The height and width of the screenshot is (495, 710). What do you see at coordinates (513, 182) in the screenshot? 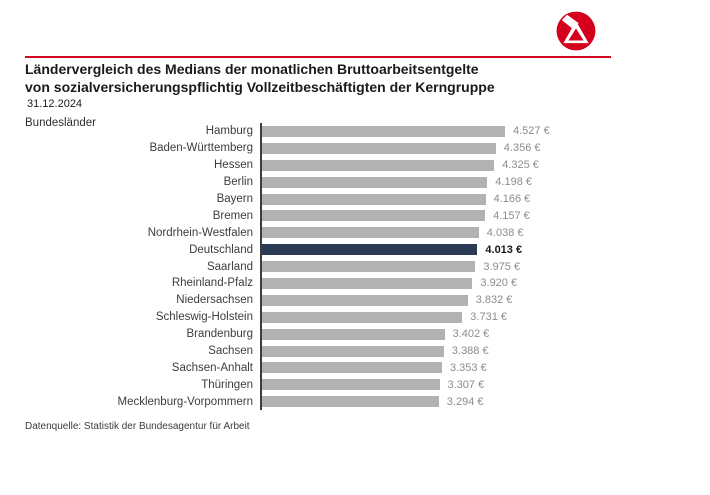
I see `value-label: 4.198 €` at bounding box center [513, 182].